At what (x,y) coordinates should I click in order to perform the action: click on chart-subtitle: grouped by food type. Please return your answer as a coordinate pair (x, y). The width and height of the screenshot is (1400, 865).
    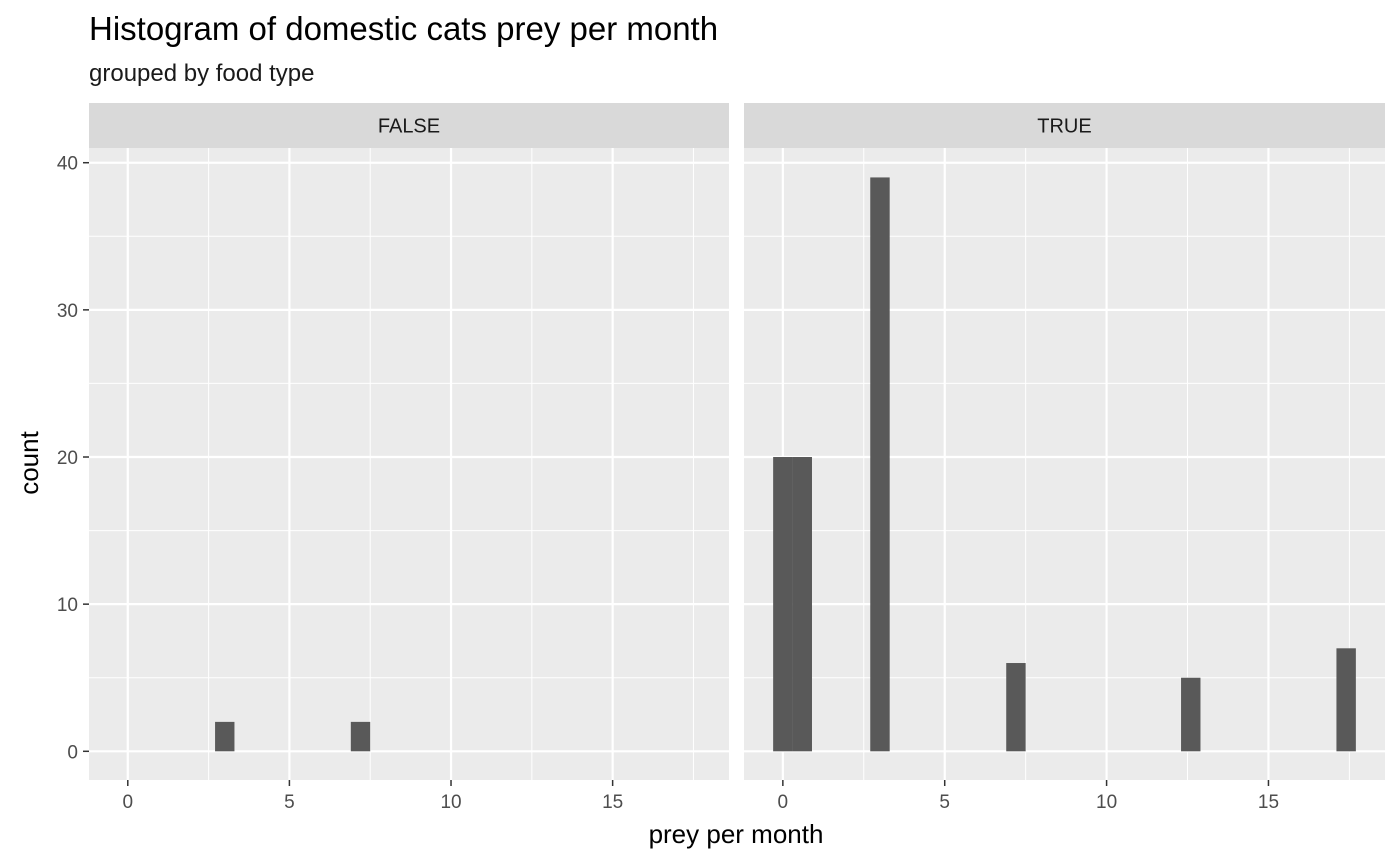
    Looking at the image, I should click on (202, 73).